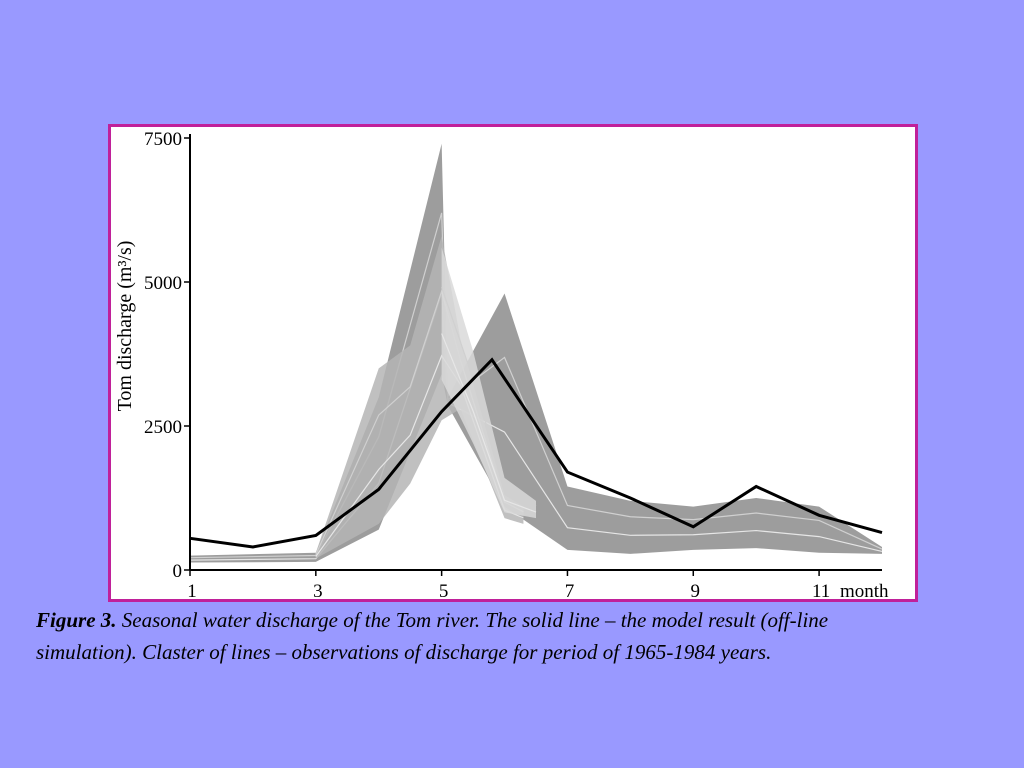 This screenshot has width=1024, height=768. Describe the element at coordinates (821, 590) in the screenshot. I see `x-tick-label: 11` at that location.